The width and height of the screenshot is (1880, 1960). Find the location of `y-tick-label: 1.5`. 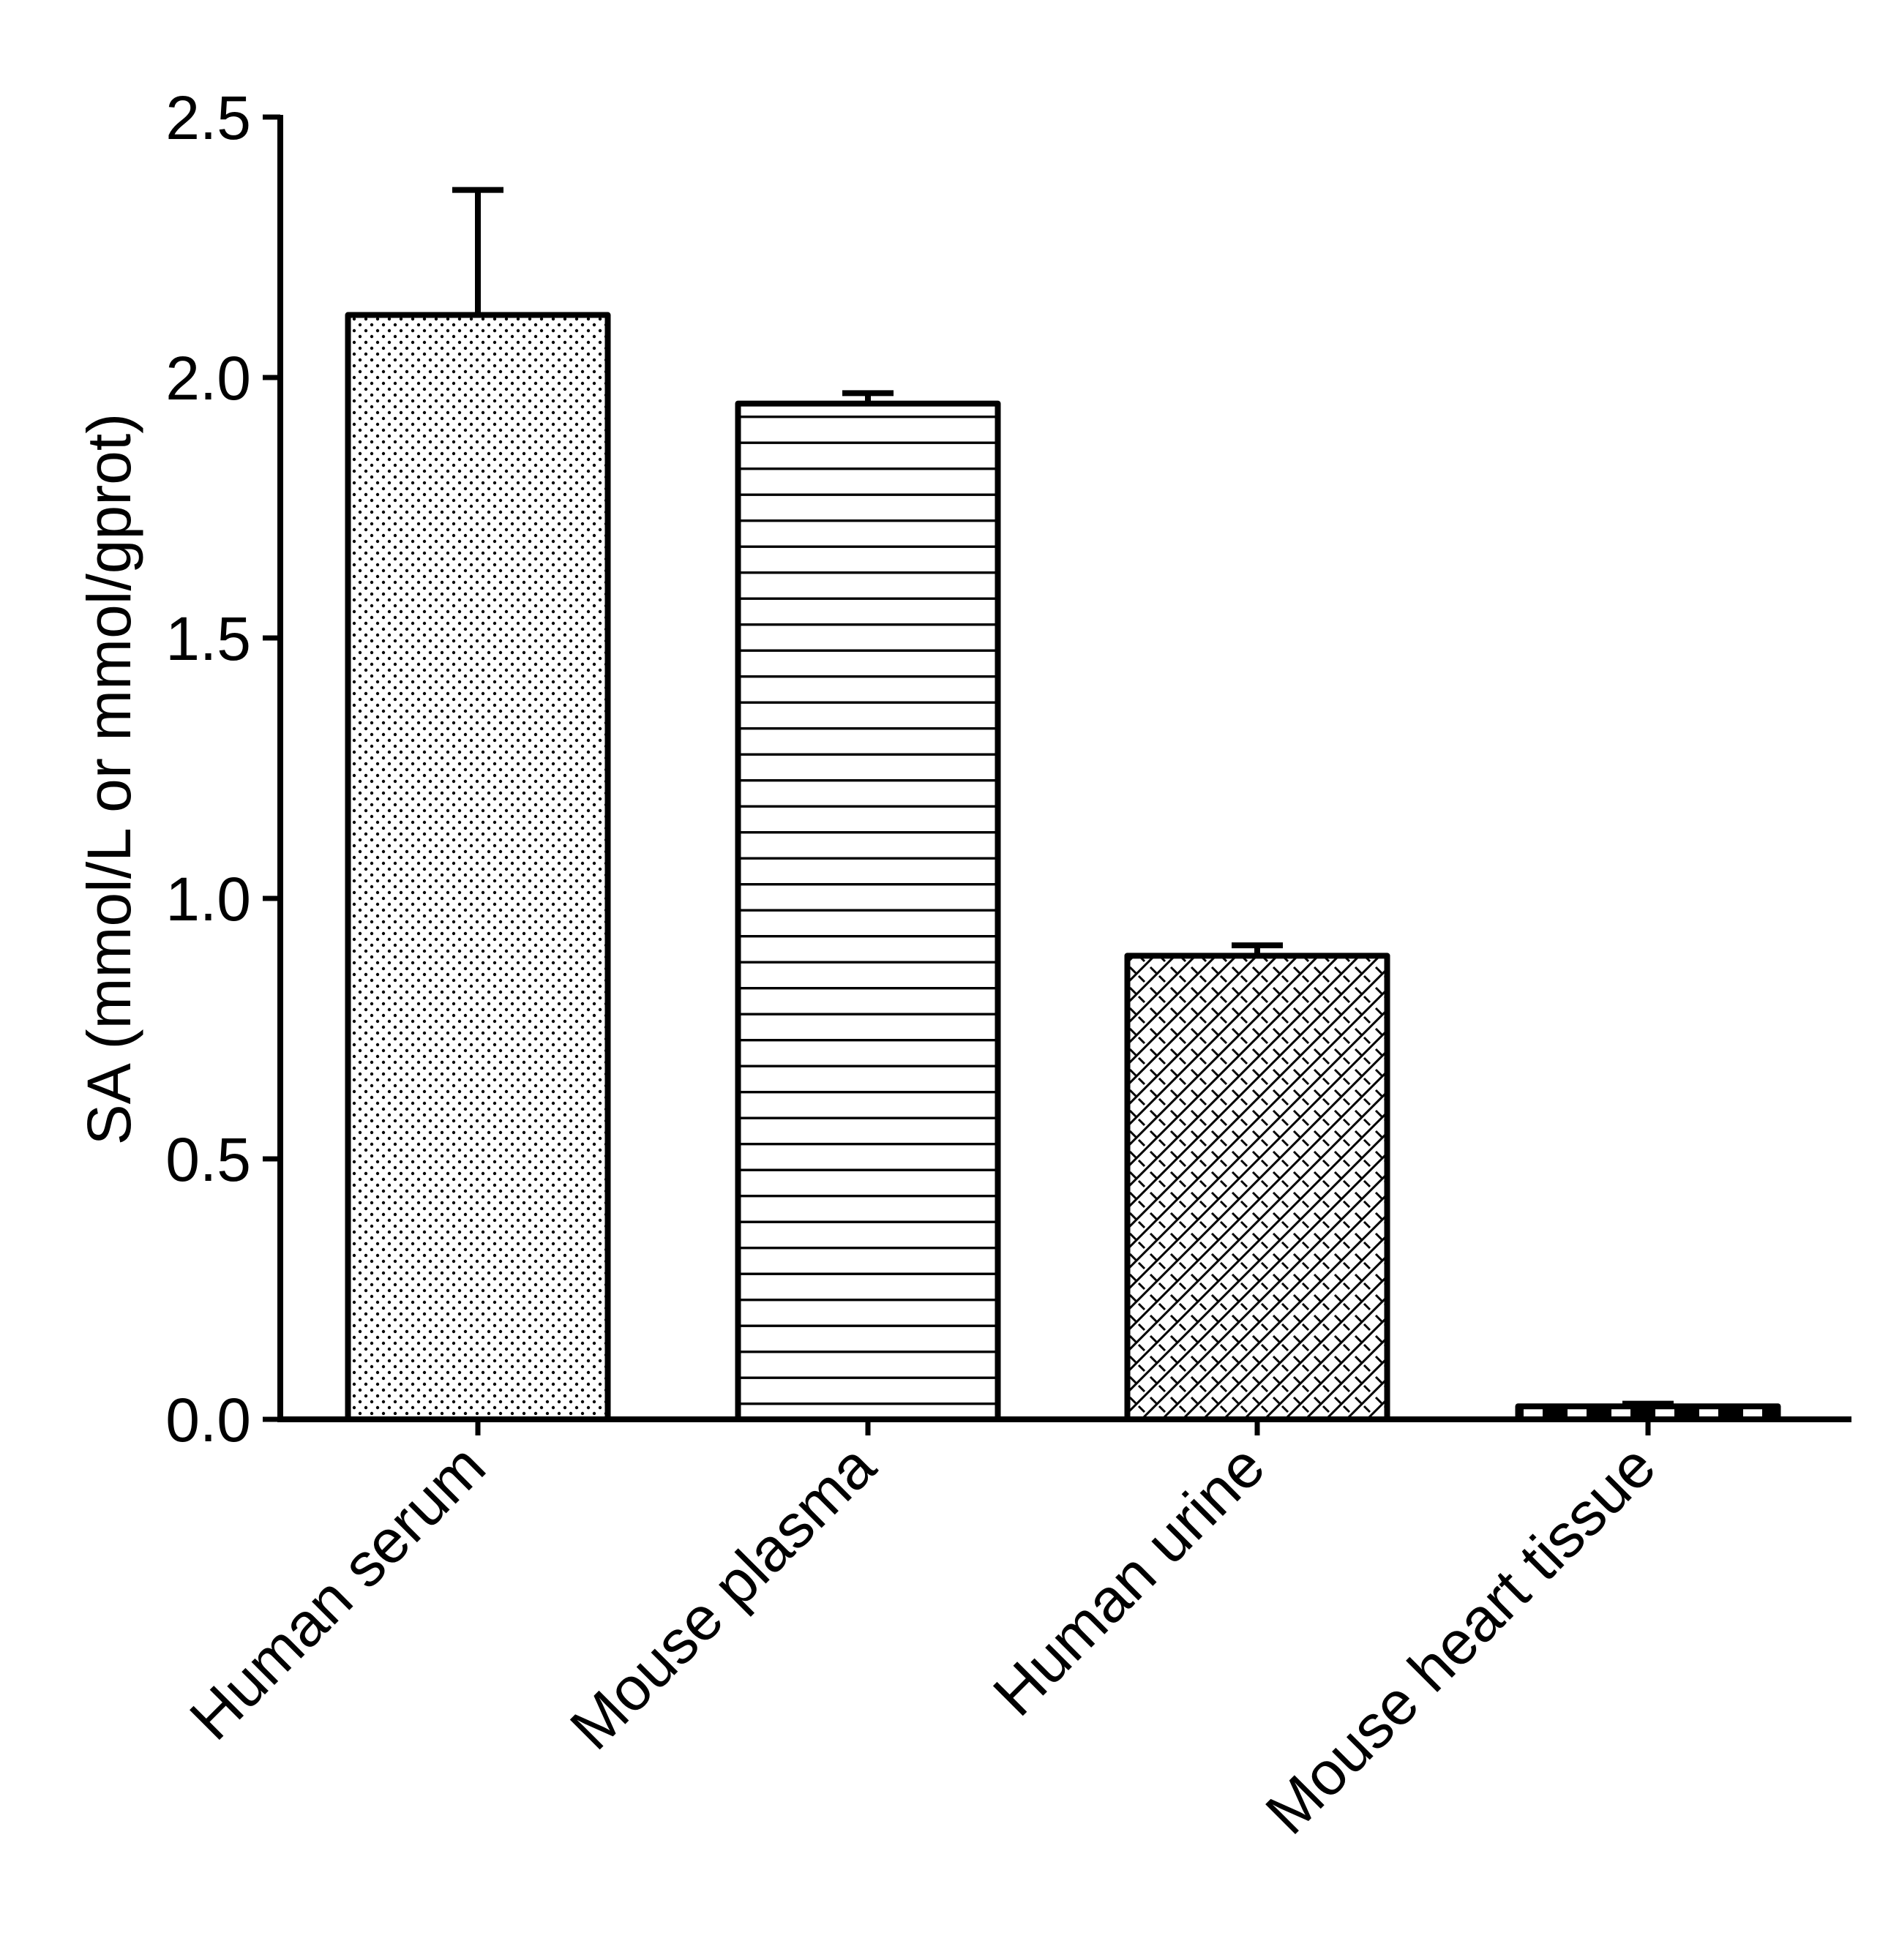

y-tick-label: 1.5 is located at coordinates (208, 638).